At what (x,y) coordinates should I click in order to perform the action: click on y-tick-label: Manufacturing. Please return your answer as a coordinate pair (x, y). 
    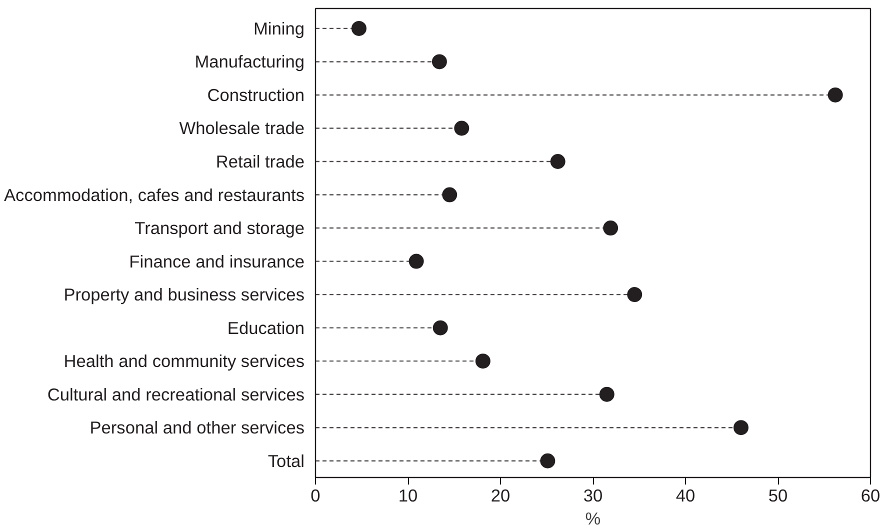
    Looking at the image, I should click on (249, 62).